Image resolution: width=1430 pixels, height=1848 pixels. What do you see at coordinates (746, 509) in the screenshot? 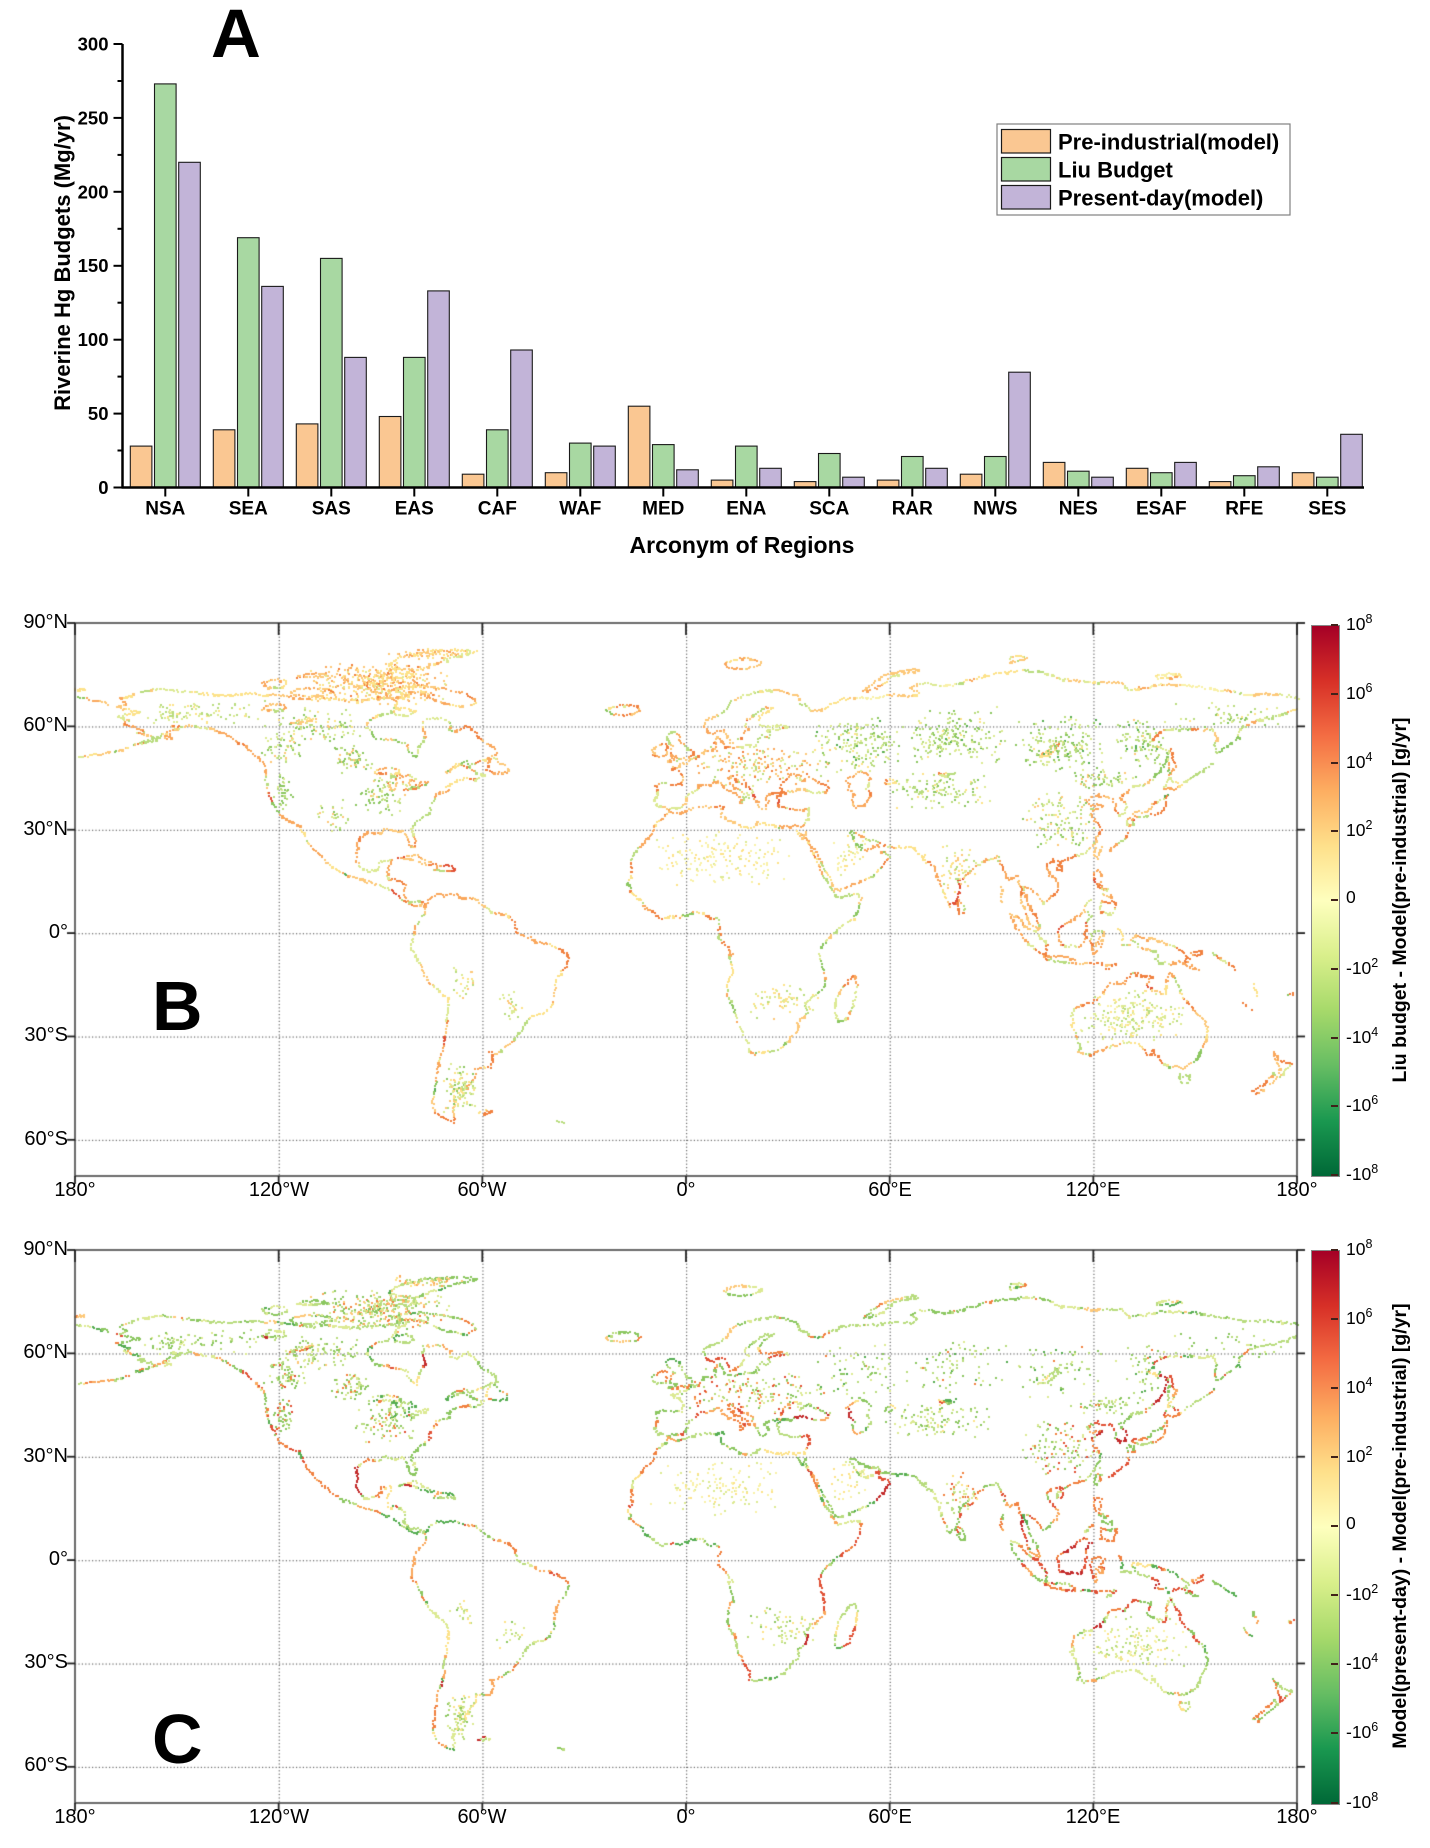
I see `svg-text: ENA` at bounding box center [746, 509].